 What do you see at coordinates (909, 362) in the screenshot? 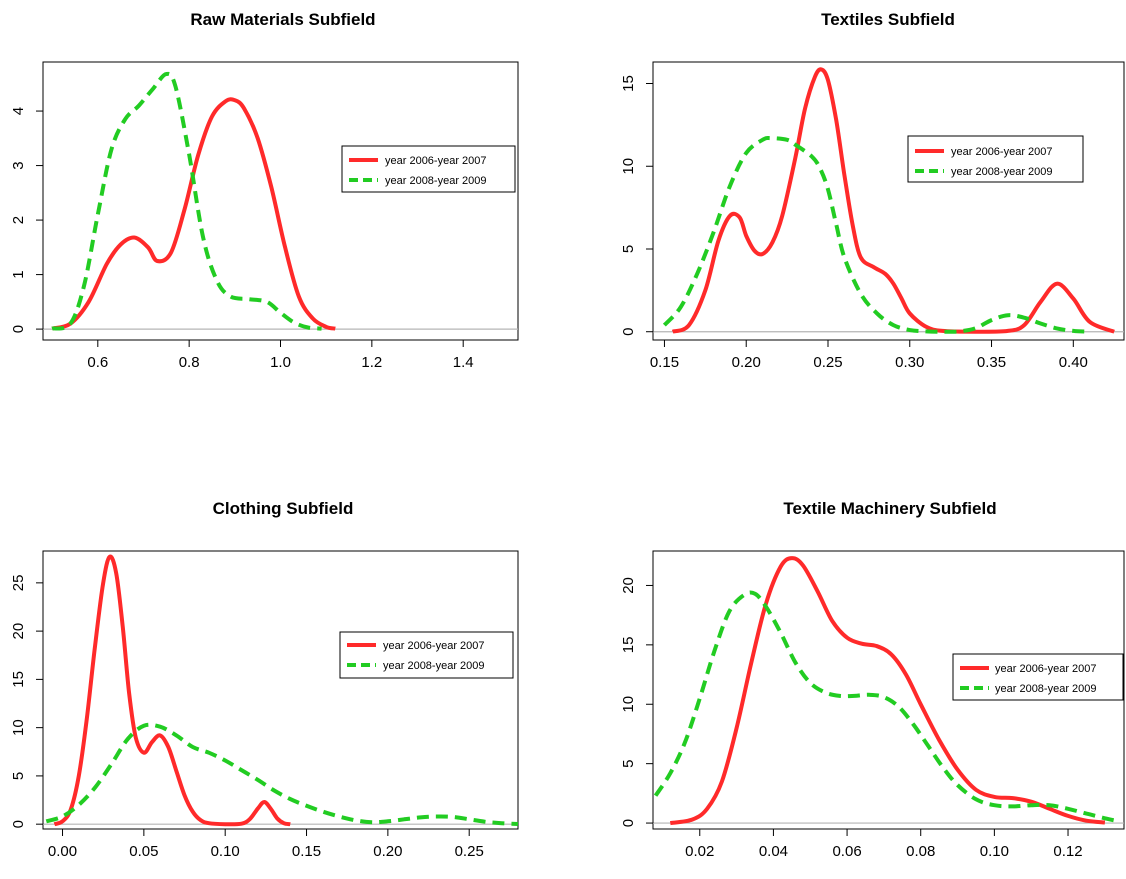
I see `x-tick-label: 0.30` at bounding box center [909, 362].